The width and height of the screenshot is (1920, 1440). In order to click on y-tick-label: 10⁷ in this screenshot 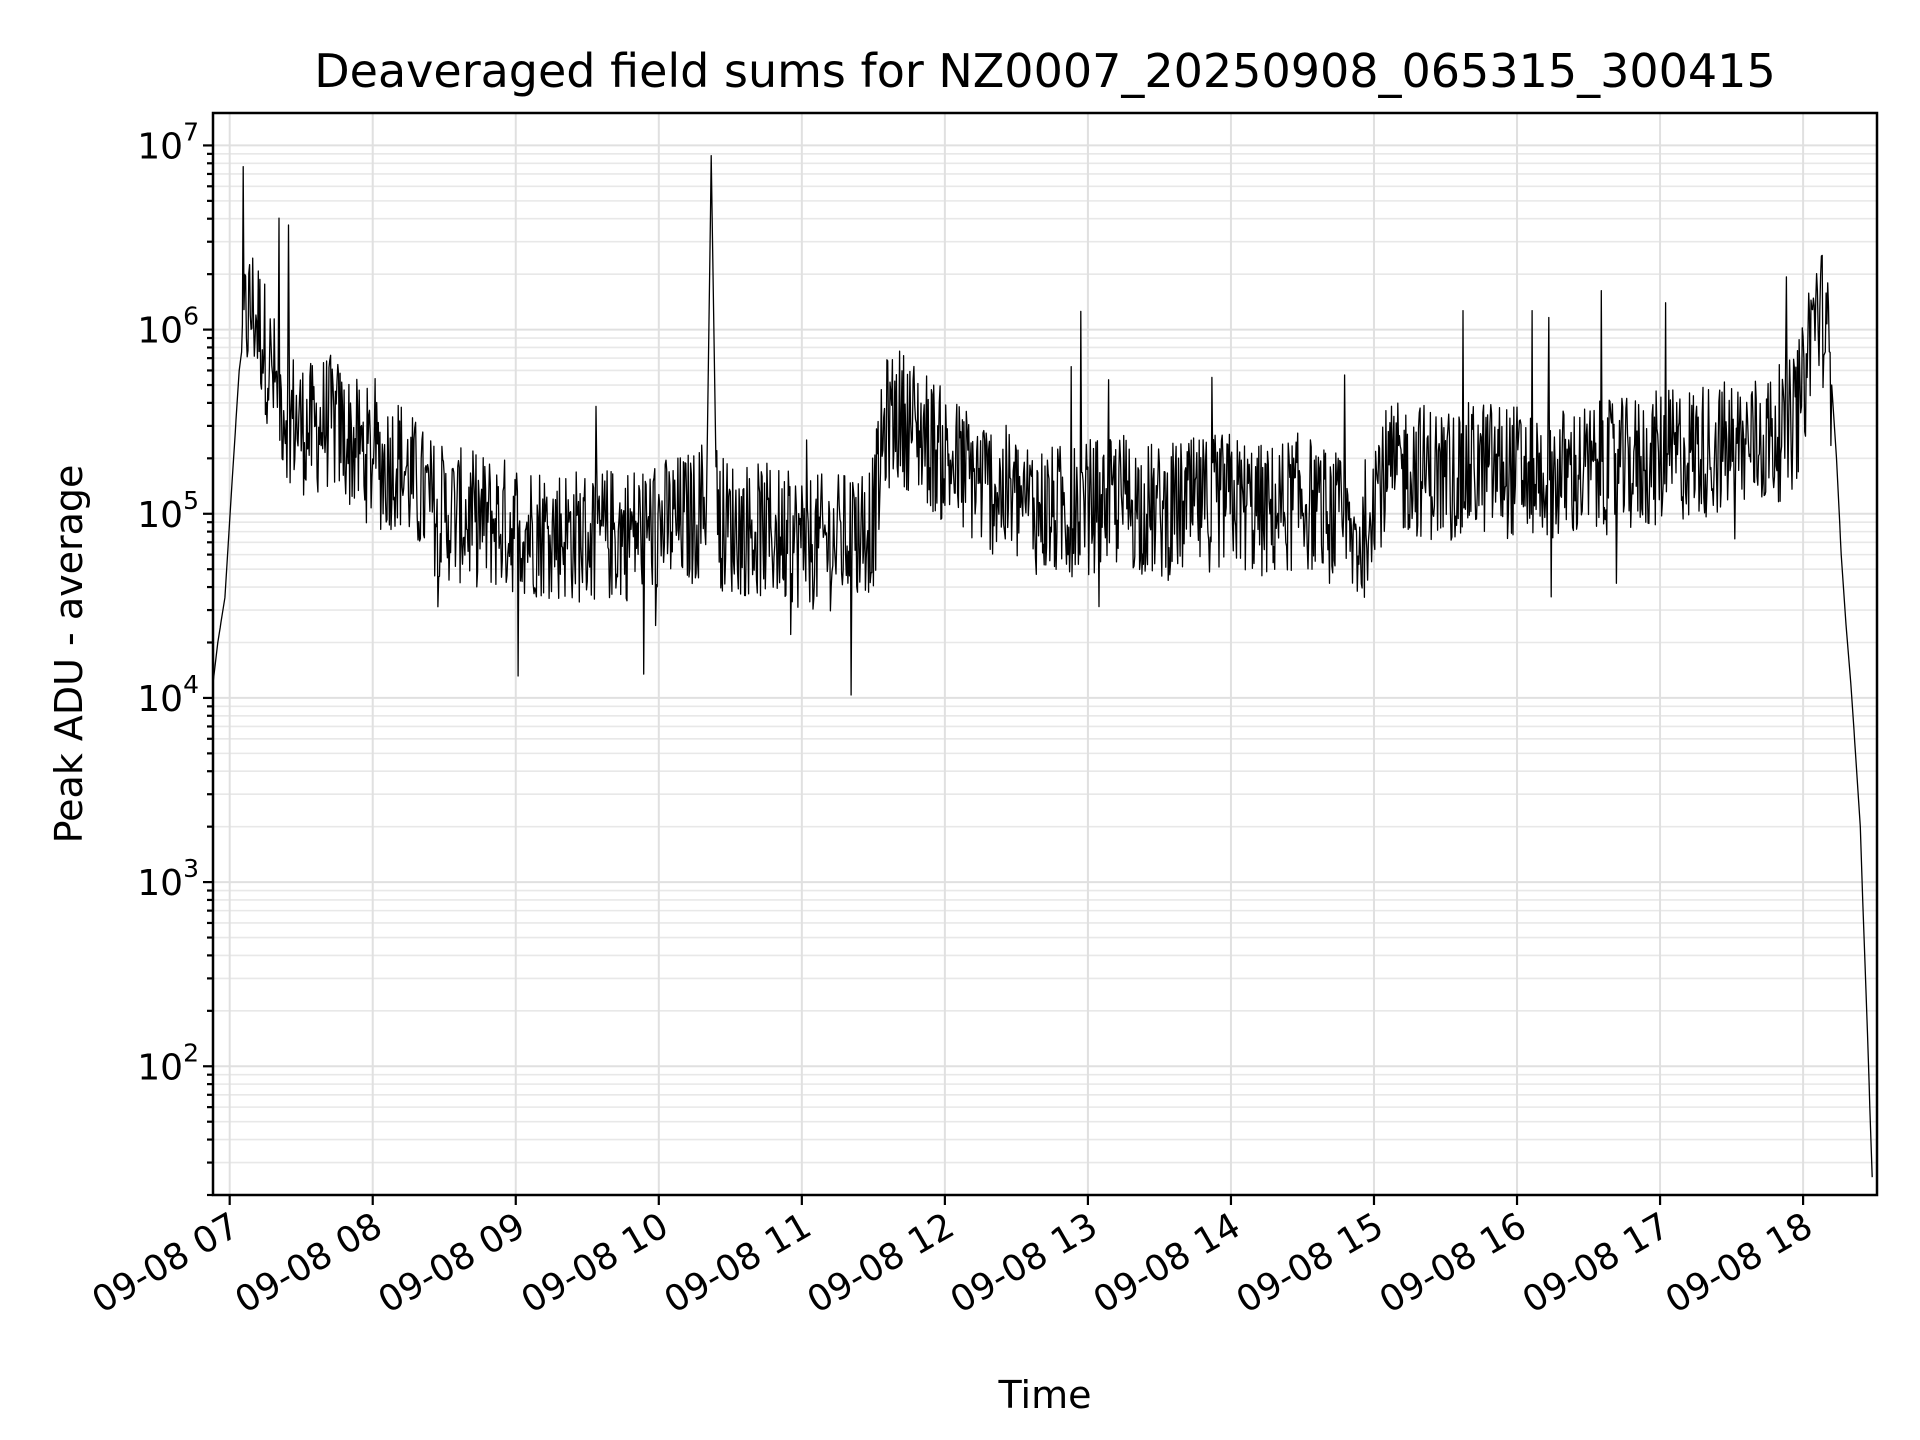, I will do `click(168, 142)`.